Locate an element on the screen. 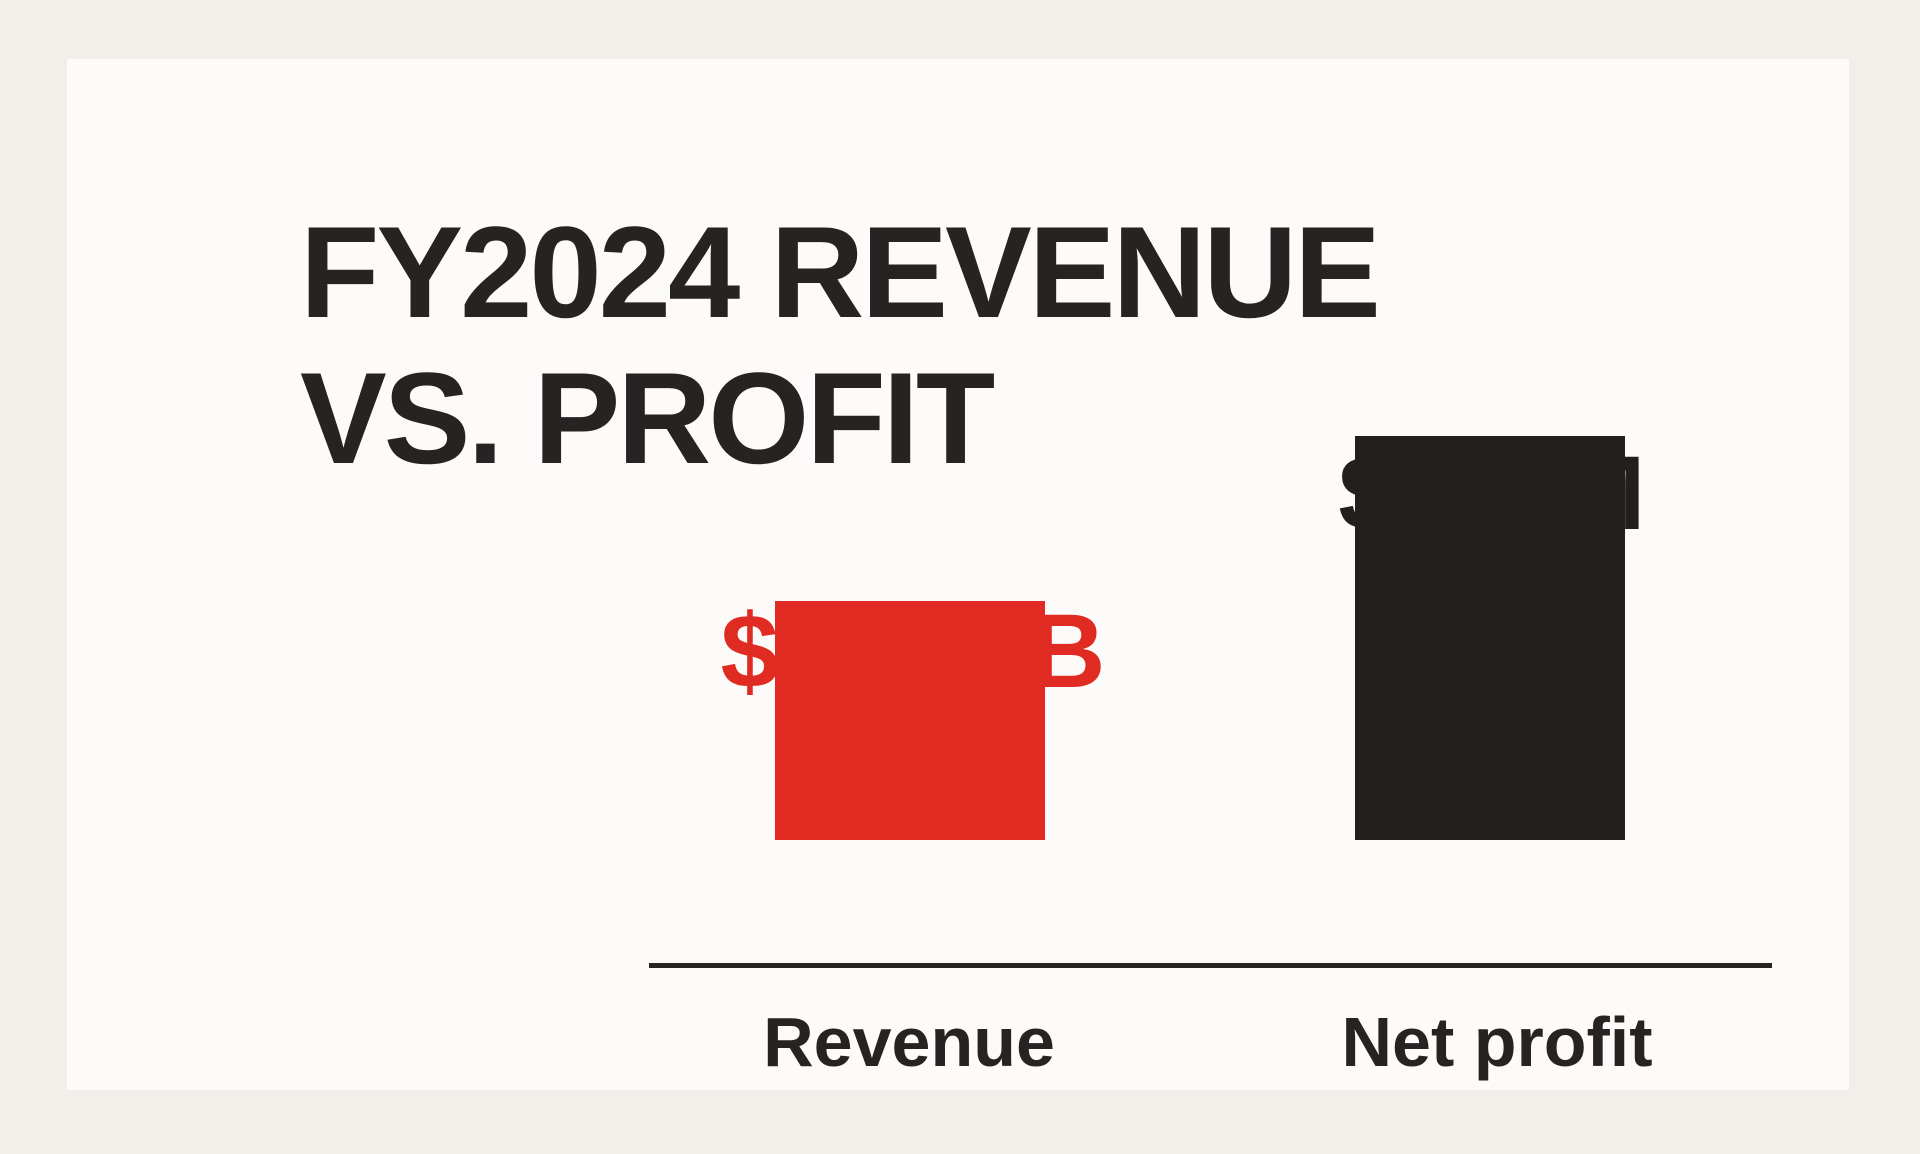 The image size is (1920, 1154). x-axis-label-net-profit: Net profit is located at coordinates (1497, 1042).